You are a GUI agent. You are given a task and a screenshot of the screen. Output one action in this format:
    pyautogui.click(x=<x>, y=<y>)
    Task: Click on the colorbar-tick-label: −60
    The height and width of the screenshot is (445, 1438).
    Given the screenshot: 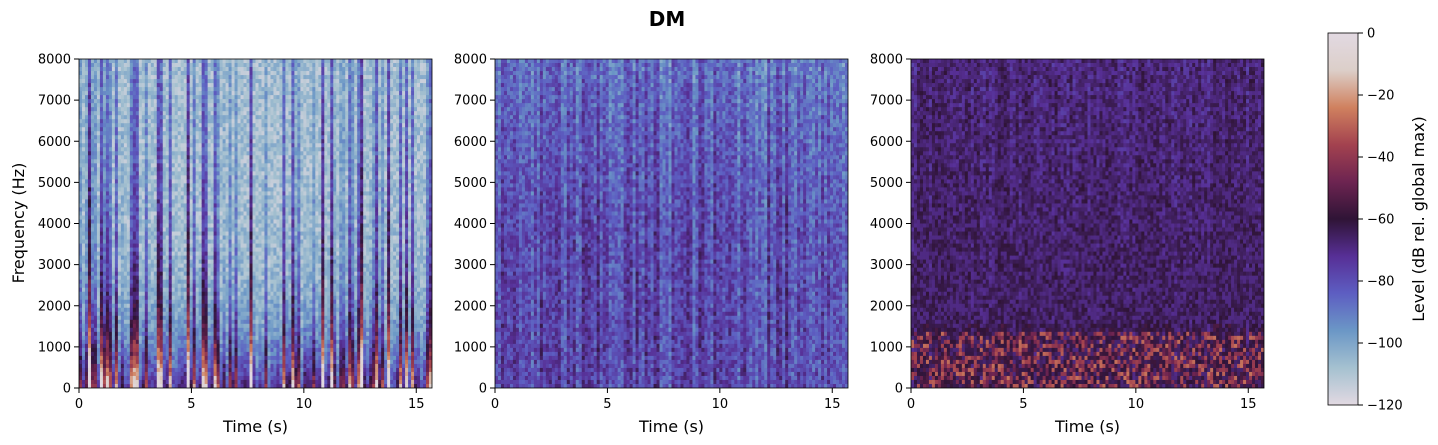 What is the action you would take?
    pyautogui.click(x=1380, y=220)
    